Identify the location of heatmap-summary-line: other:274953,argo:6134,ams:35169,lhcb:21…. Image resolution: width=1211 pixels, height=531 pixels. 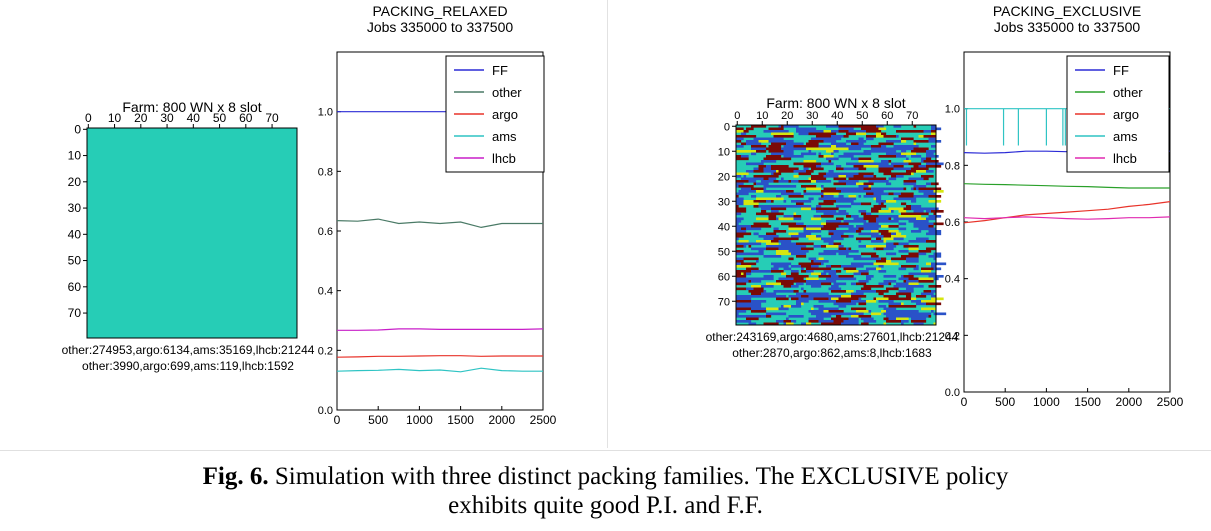
(188, 350).